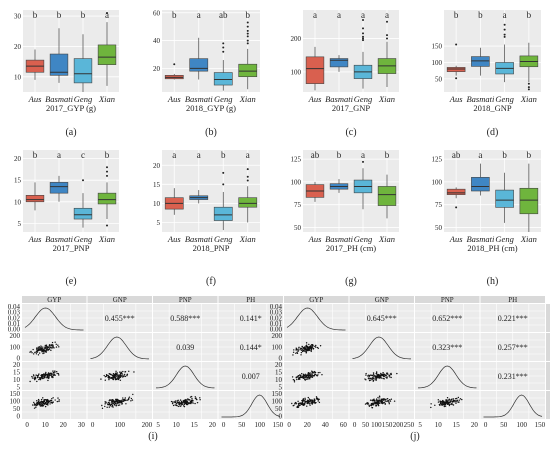 The height and width of the screenshot is (460, 550). What do you see at coordinates (344, 425) in the screenshot?
I see `x-tick-label: 60` at bounding box center [344, 425].